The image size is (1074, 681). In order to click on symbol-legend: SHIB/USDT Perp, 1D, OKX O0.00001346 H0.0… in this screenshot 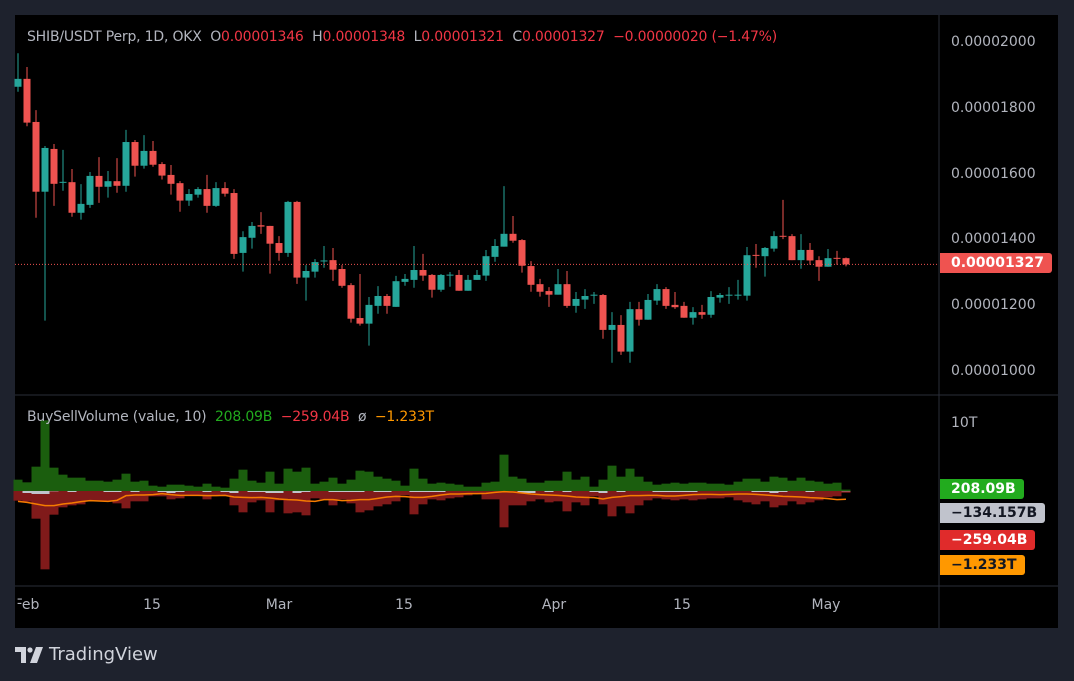, I will do `click(402, 37)`.